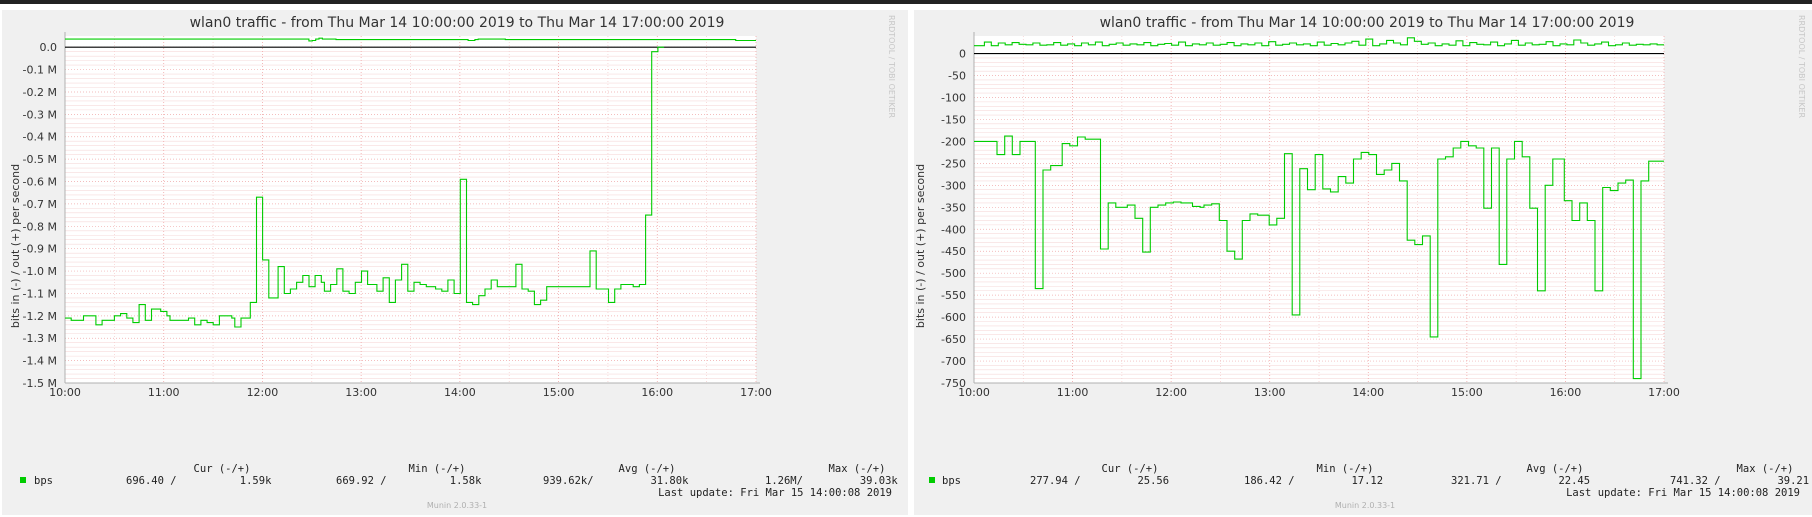 The image size is (1812, 517). What do you see at coordinates (409, 481) in the screenshot?
I see `legend-min-value: 669.92 / 1.58k` at bounding box center [409, 481].